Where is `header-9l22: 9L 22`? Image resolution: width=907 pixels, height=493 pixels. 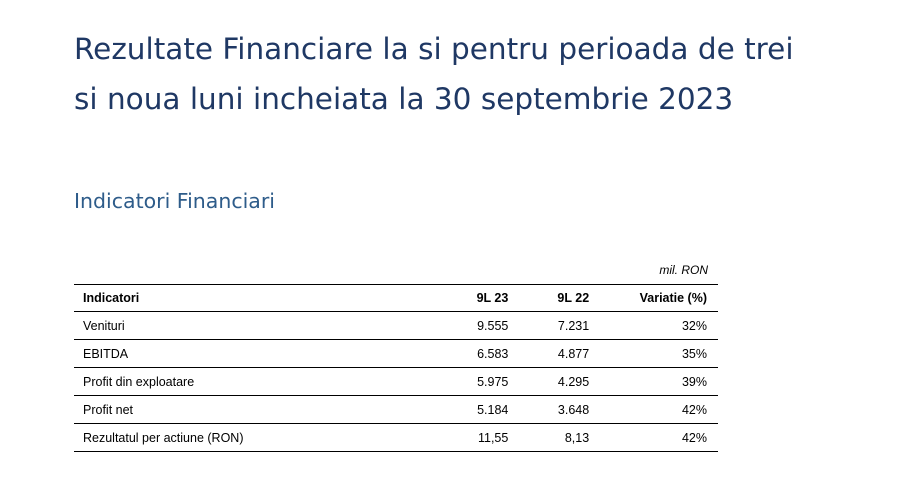 header-9l22: 9L 22 is located at coordinates (549, 298).